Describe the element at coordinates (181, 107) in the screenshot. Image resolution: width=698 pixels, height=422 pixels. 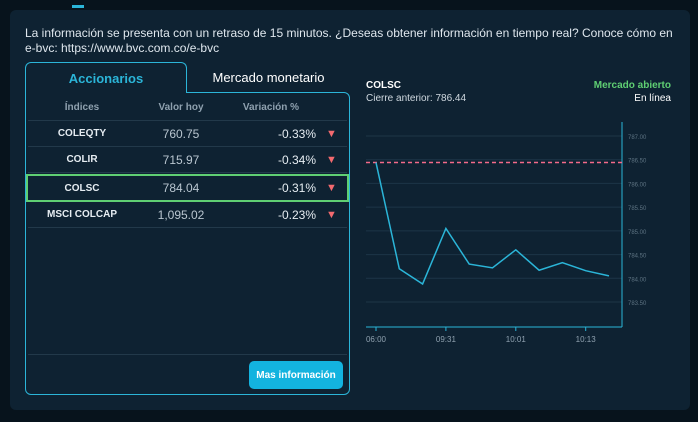
I see `header-valor: Valor hoy` at that location.